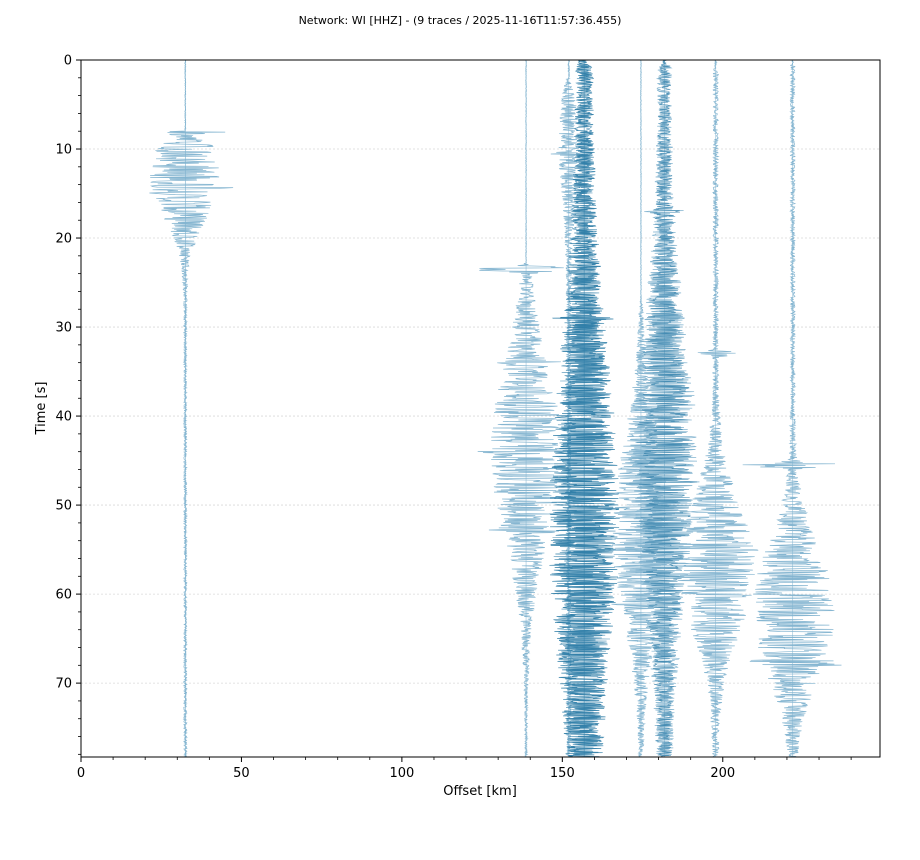  Describe the element at coordinates (41, 409) in the screenshot. I see `y-axis-label: Time [s]` at that location.